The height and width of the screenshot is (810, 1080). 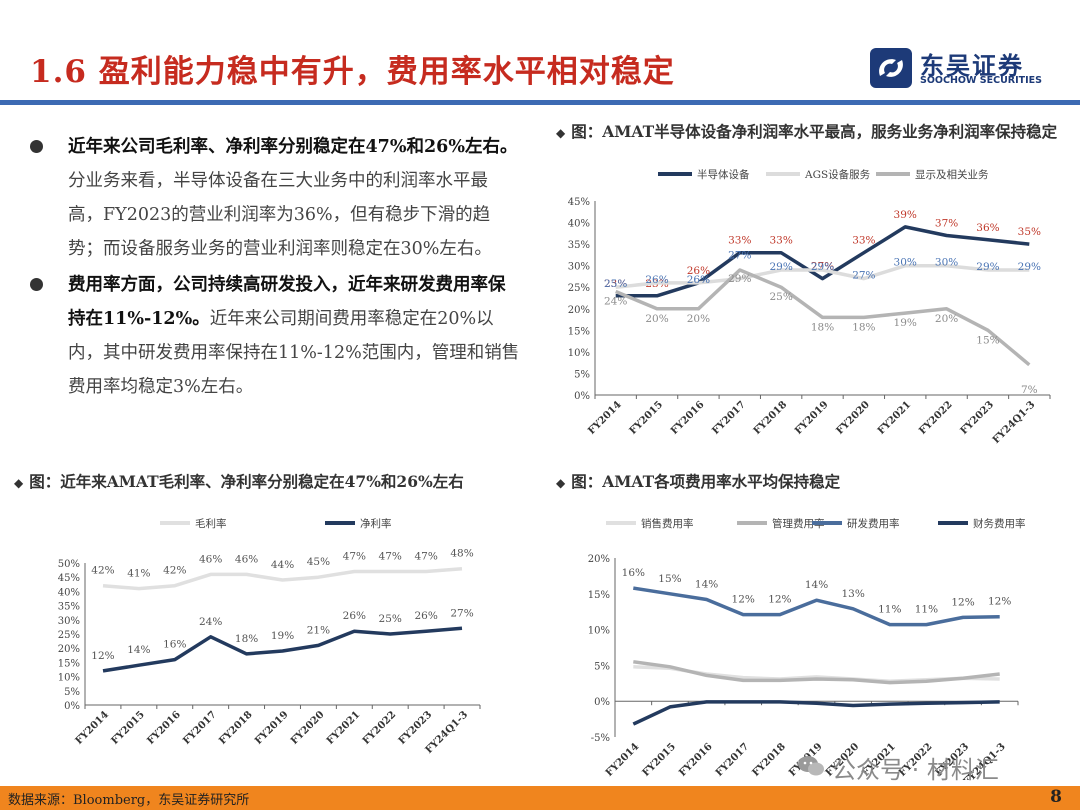 I want to click on chart-title-margins: ◆ 图：近年来AMAT毛利率、净利率分别稳定在47%和26%左右, so click(x=279, y=482).